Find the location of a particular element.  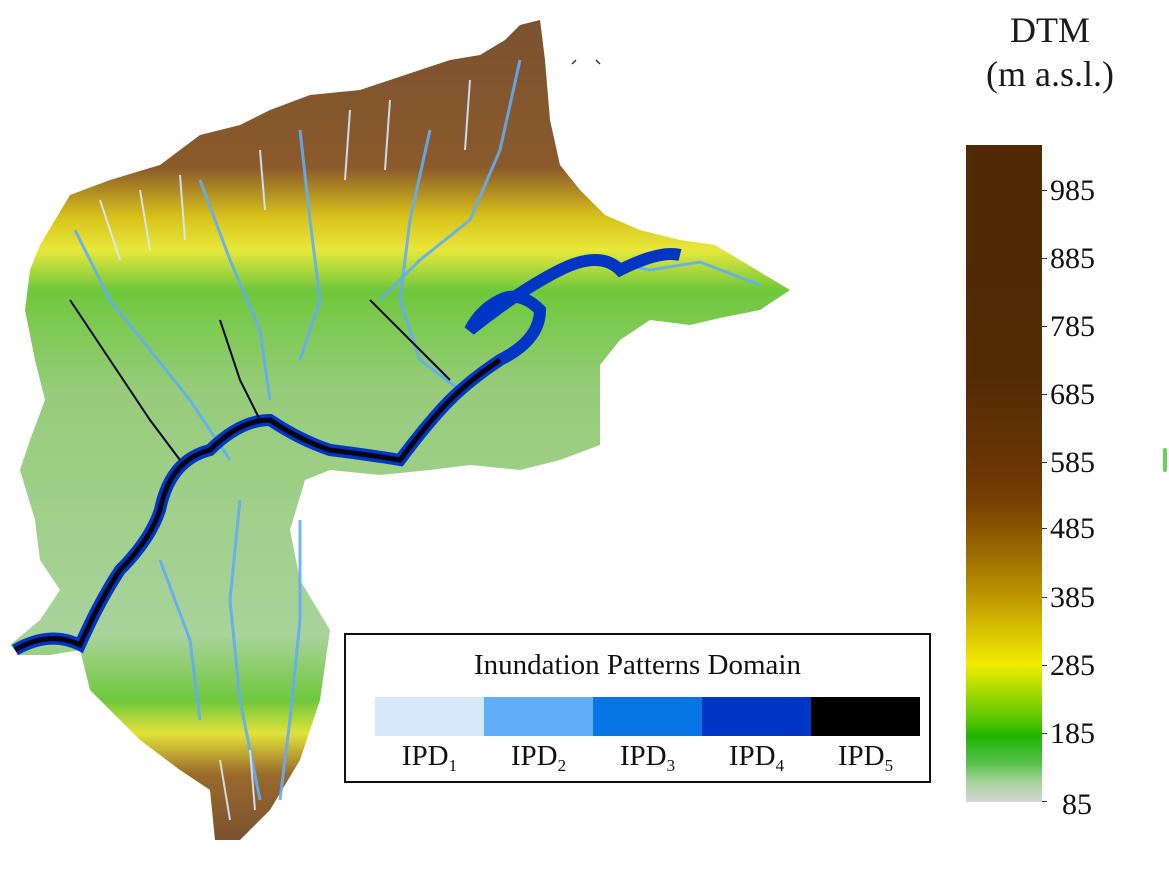

colorbar-title: DTM (m a.s.l.) is located at coordinates (1050, 52).